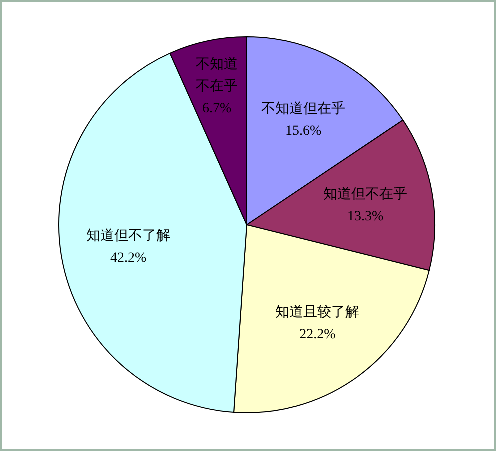  What do you see at coordinates (128, 236) in the screenshot?
I see `slice-label: 知道但不了解` at bounding box center [128, 236].